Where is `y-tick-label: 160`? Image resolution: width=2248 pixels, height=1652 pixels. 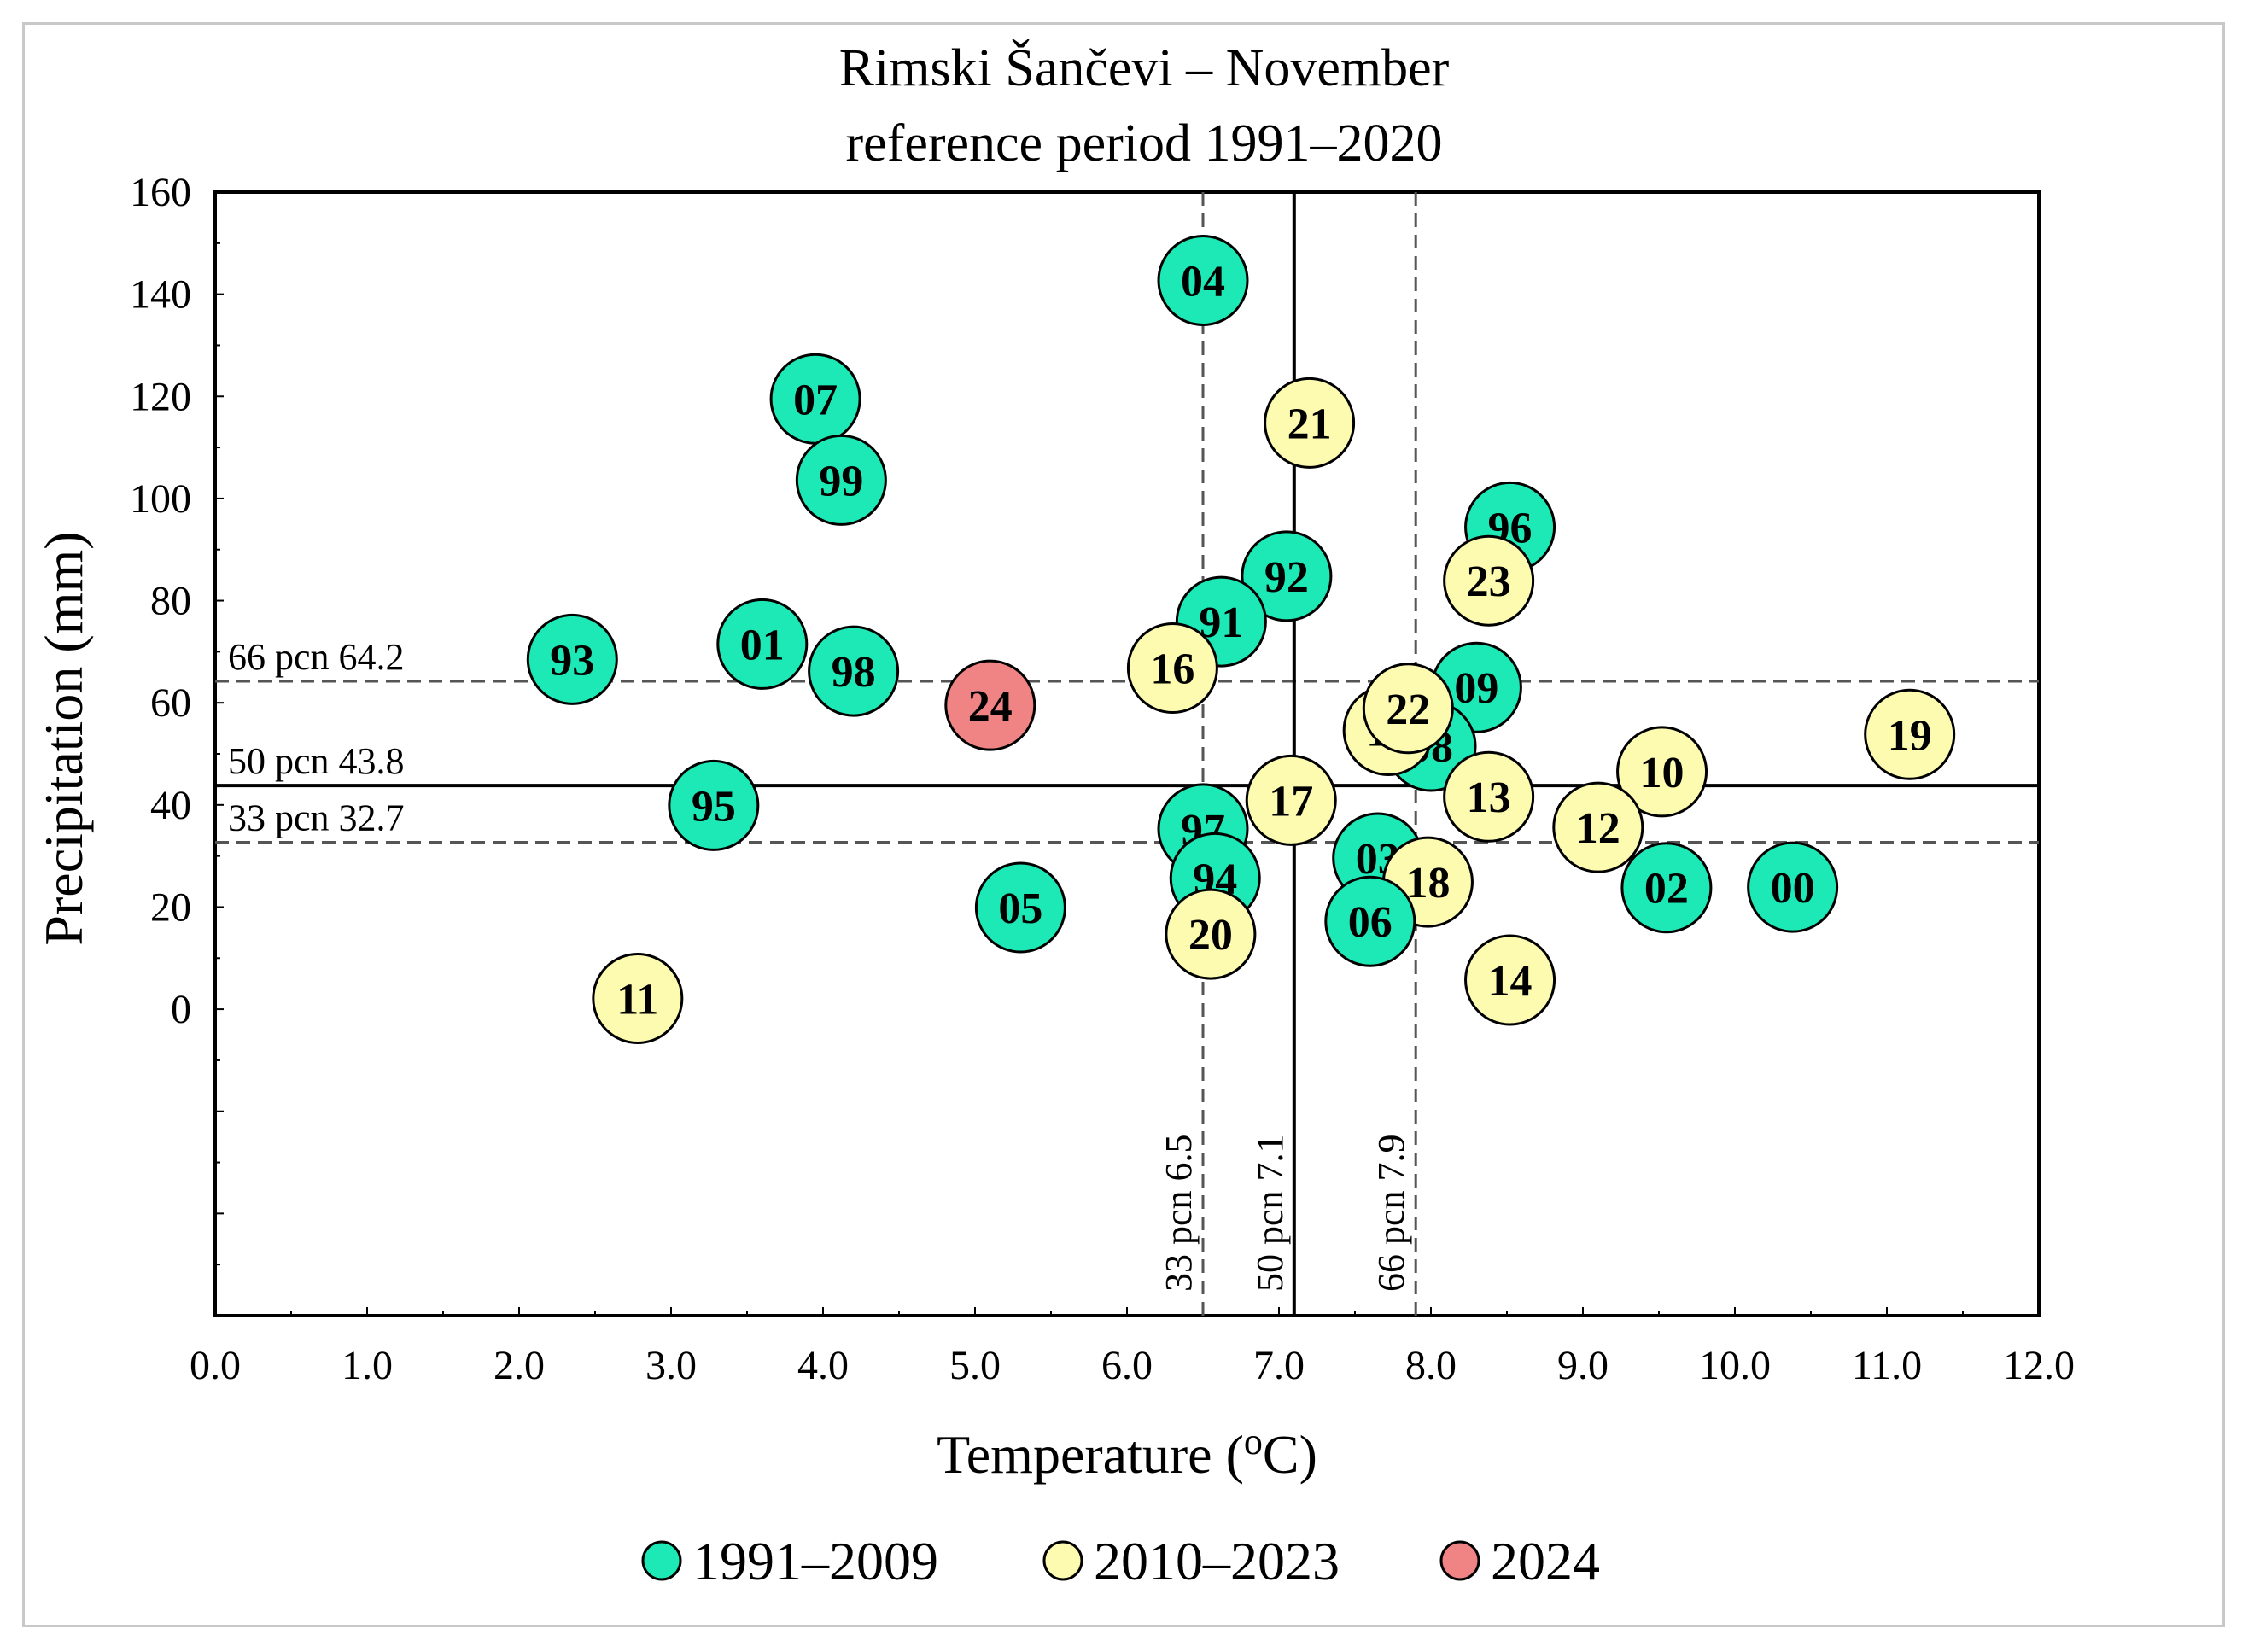 y-tick-label: 160 is located at coordinates (160, 192).